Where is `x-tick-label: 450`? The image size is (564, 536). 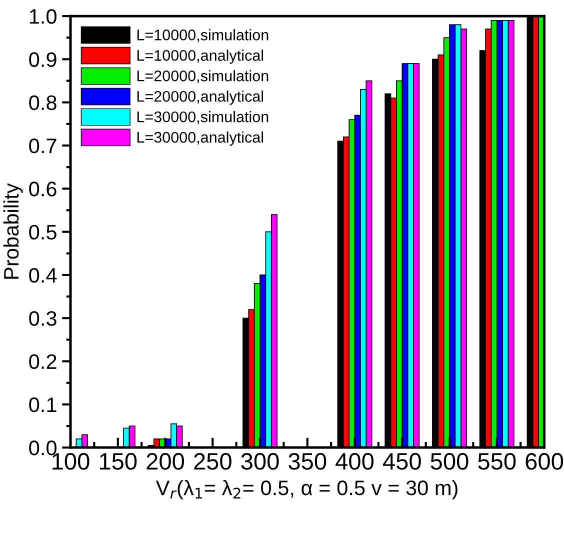
x-tick-label: 450 is located at coordinates (401, 461).